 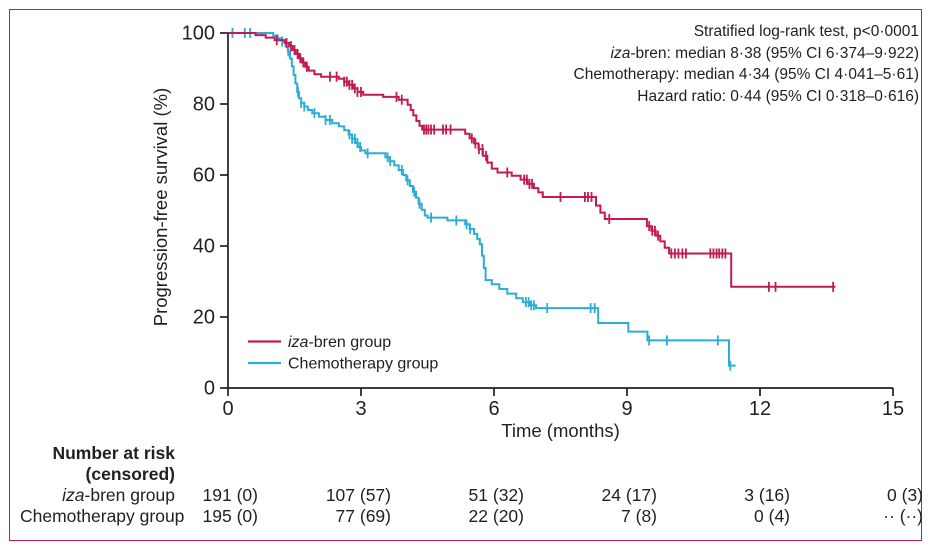 What do you see at coordinates (905, 495) in the screenshot?
I see `risk-value: 0 (3)` at bounding box center [905, 495].